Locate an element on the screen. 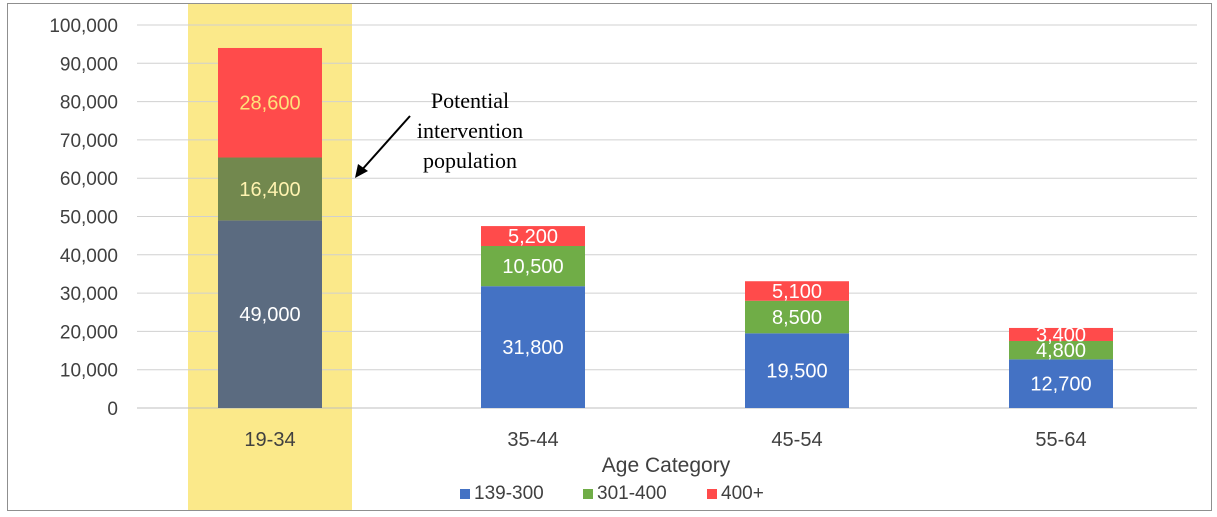  data-label: 31,800 is located at coordinates (532, 348).